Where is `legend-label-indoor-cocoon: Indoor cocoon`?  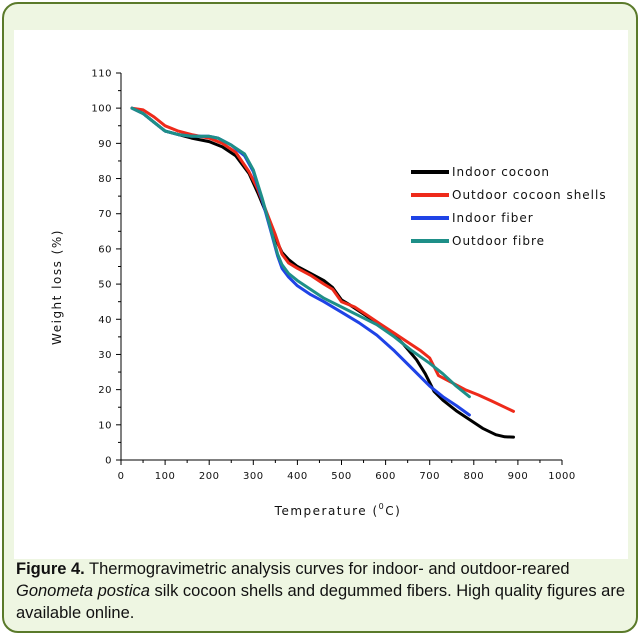
legend-label-indoor-cocoon: Indoor cocoon is located at coordinates (501, 172).